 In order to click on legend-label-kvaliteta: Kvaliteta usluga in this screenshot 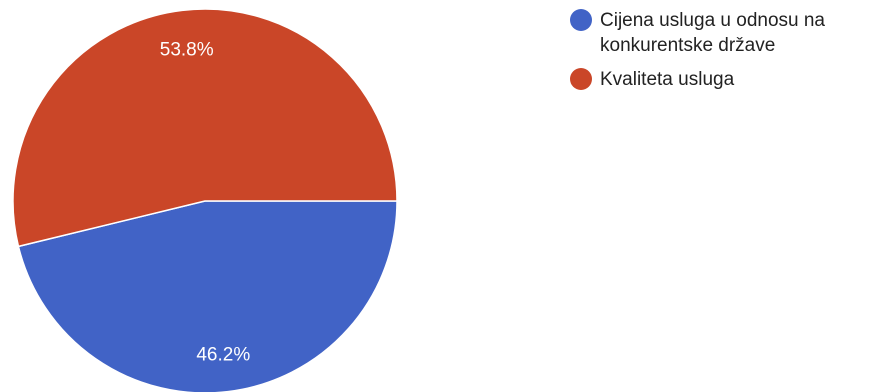, I will do `click(667, 79)`.